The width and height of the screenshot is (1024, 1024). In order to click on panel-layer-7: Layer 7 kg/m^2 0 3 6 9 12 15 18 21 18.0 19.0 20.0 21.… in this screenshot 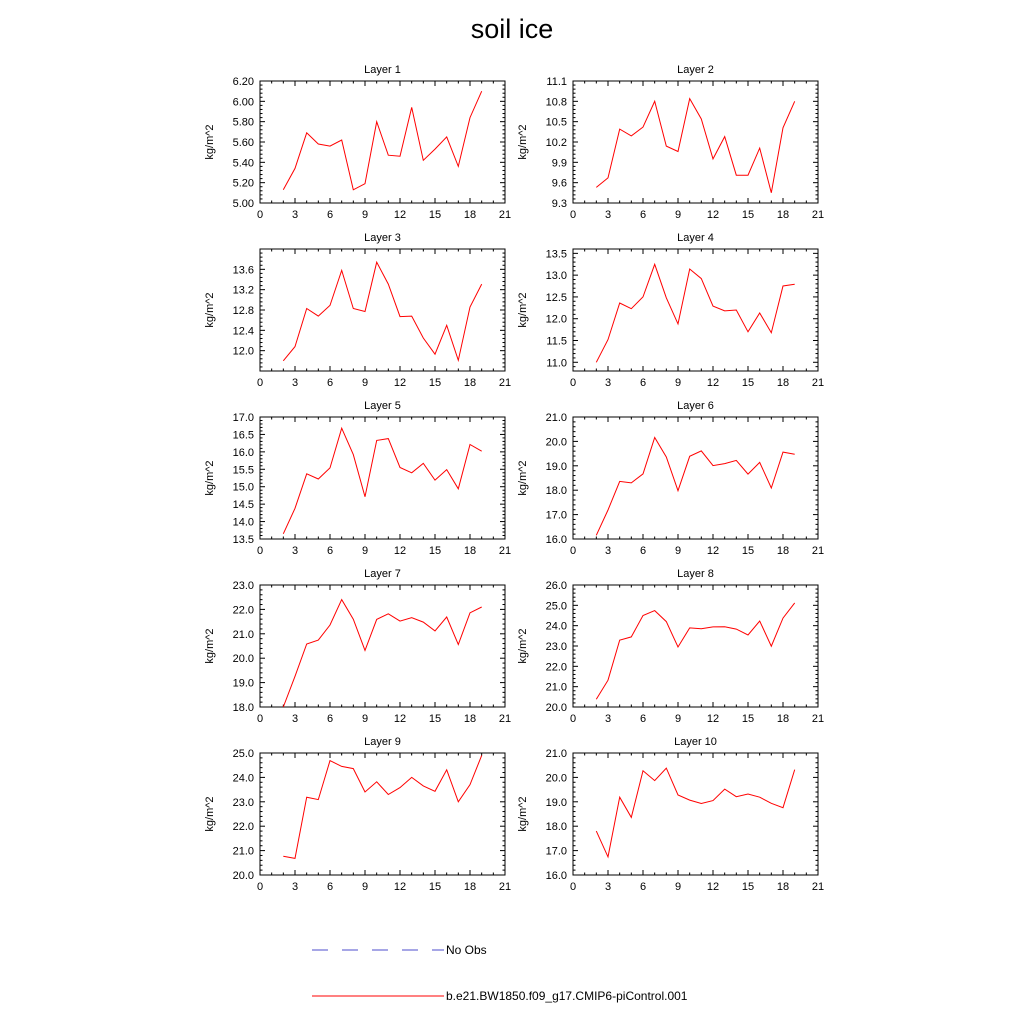, I will do `click(357, 646)`.